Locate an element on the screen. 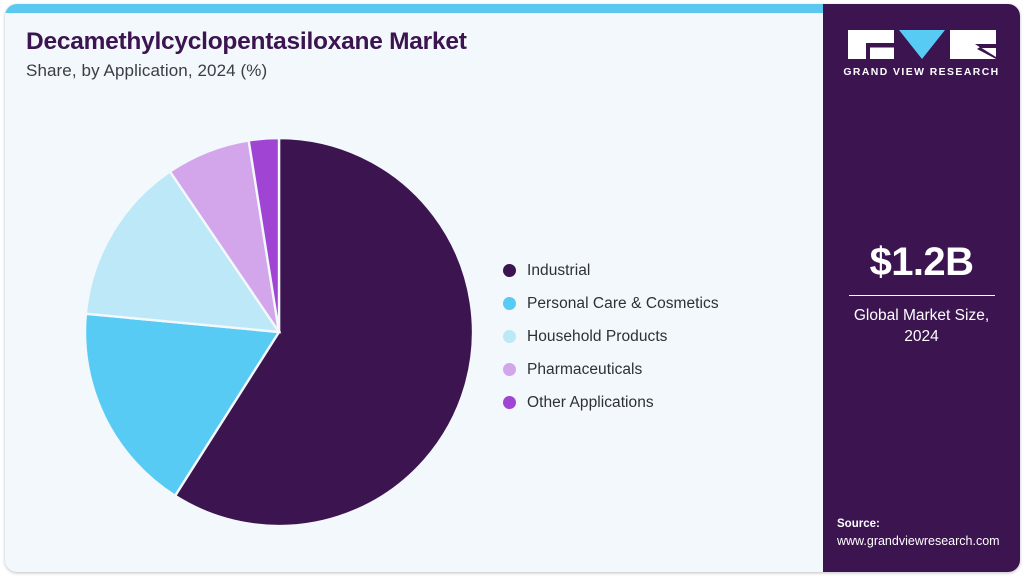  r-mark-icon is located at coordinates (972, 44).